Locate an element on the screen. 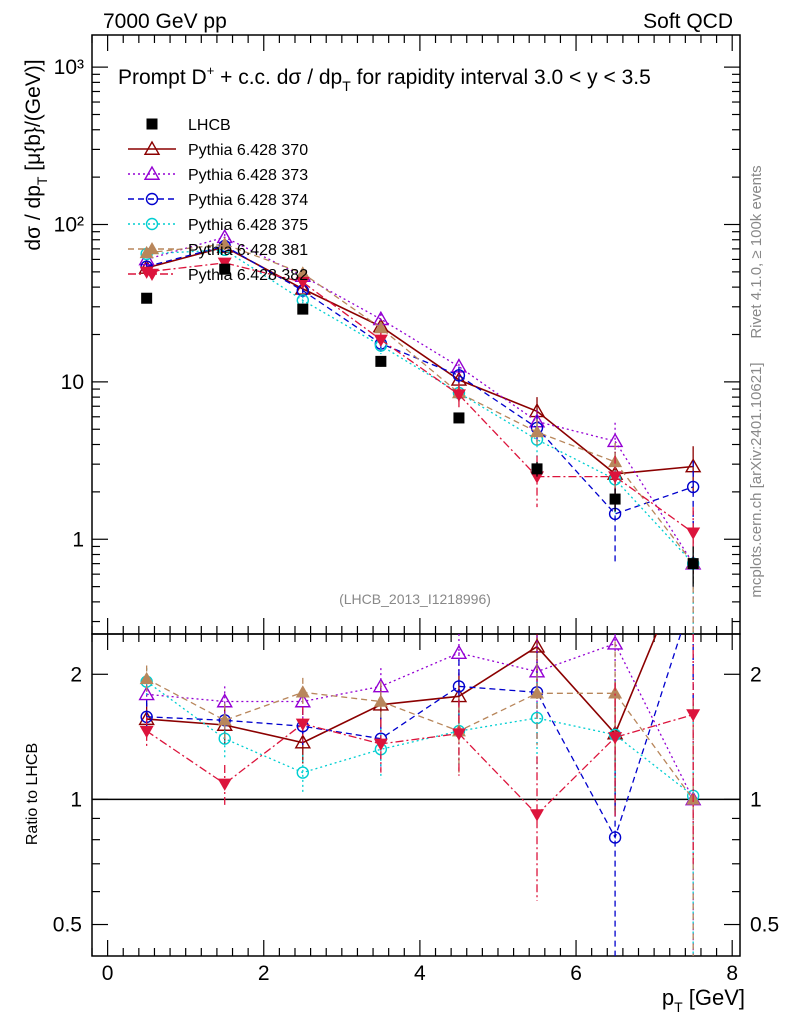 The width and height of the screenshot is (786, 1024). main-y-axis-label: dσ / dpT [μ{b}/(GeV)] is located at coordinates (36, 154).